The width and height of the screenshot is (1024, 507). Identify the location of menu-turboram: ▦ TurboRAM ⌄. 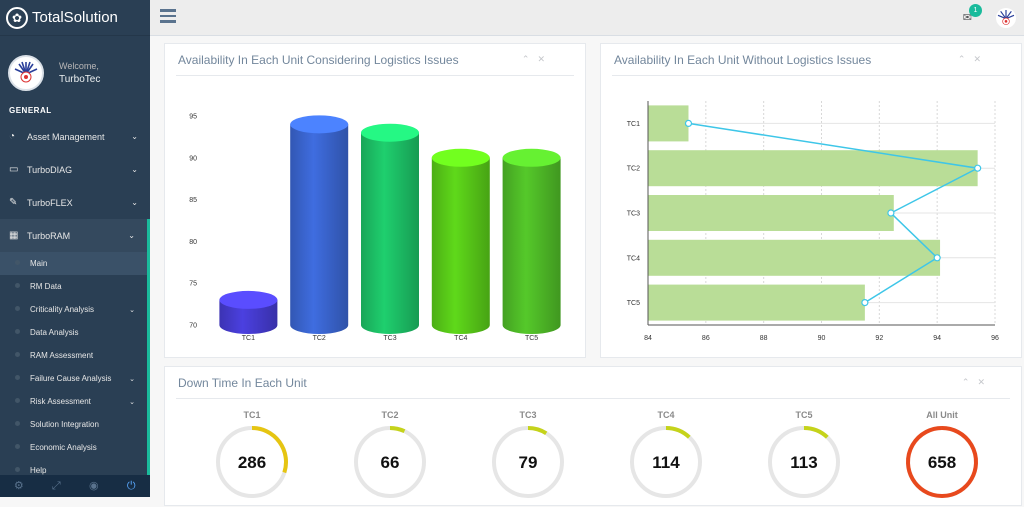
(75, 235).